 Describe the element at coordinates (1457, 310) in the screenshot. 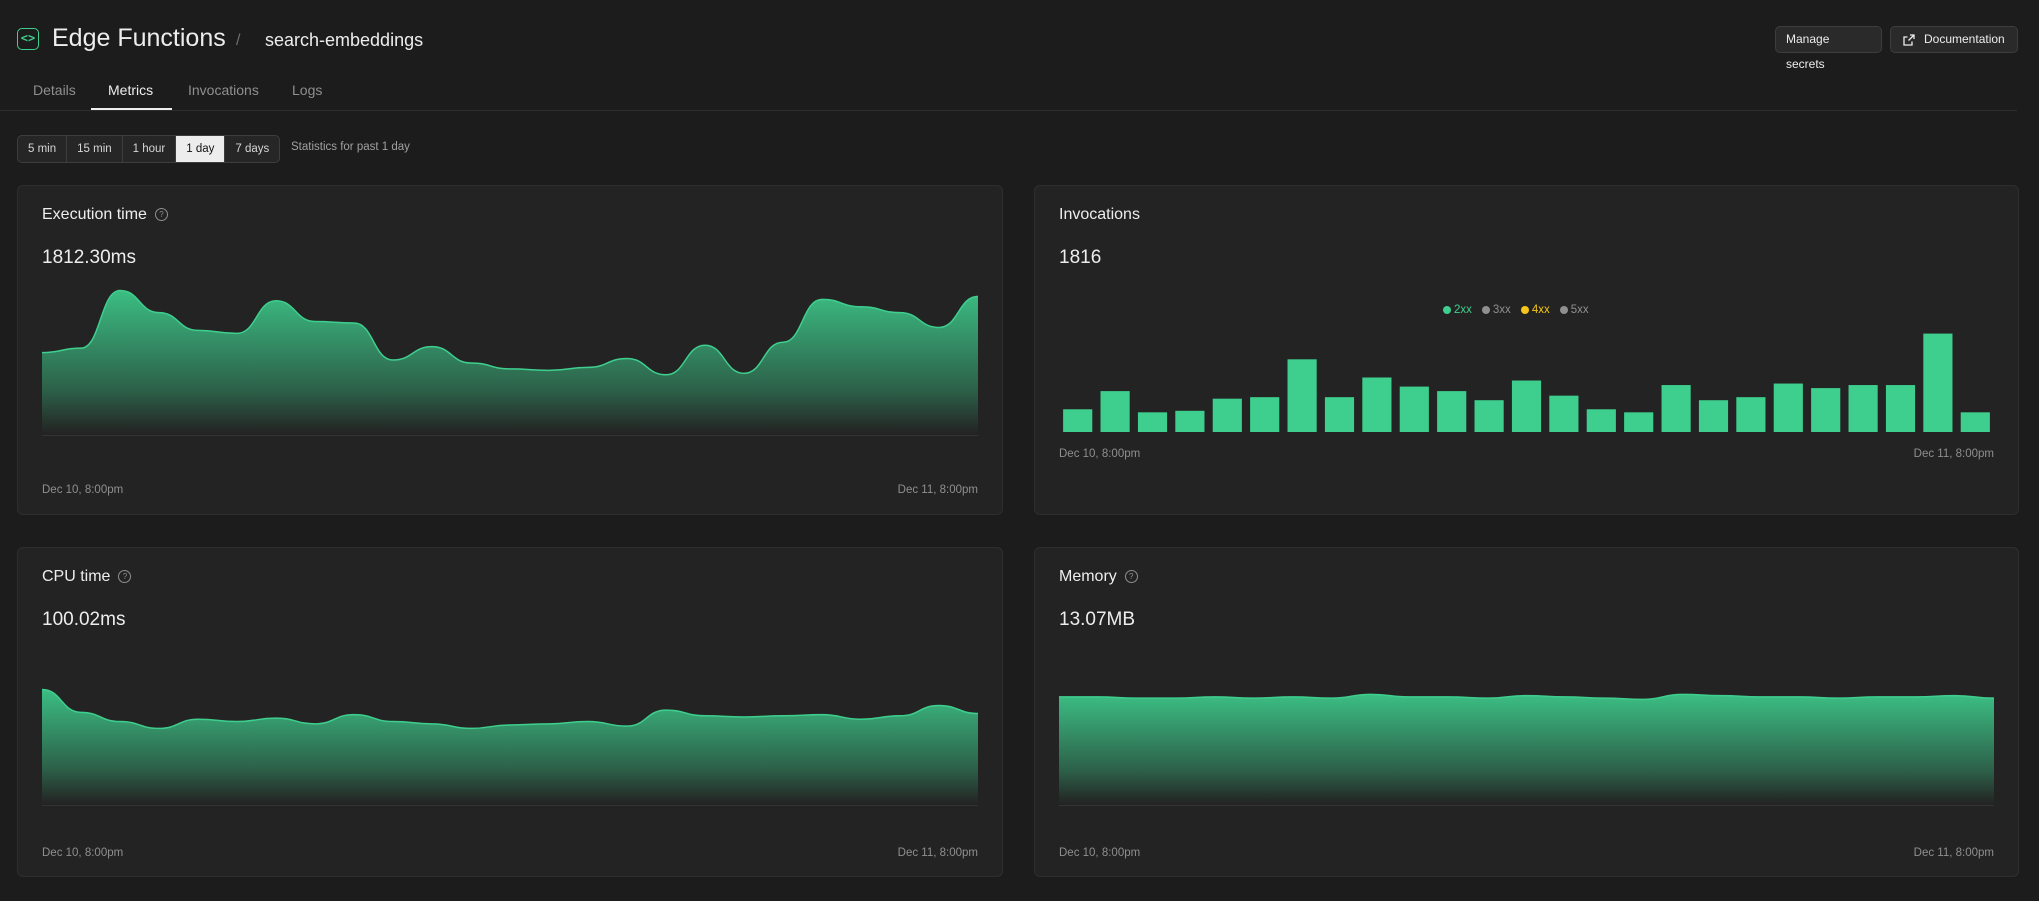

I see `legend-2xx: 2xx` at that location.